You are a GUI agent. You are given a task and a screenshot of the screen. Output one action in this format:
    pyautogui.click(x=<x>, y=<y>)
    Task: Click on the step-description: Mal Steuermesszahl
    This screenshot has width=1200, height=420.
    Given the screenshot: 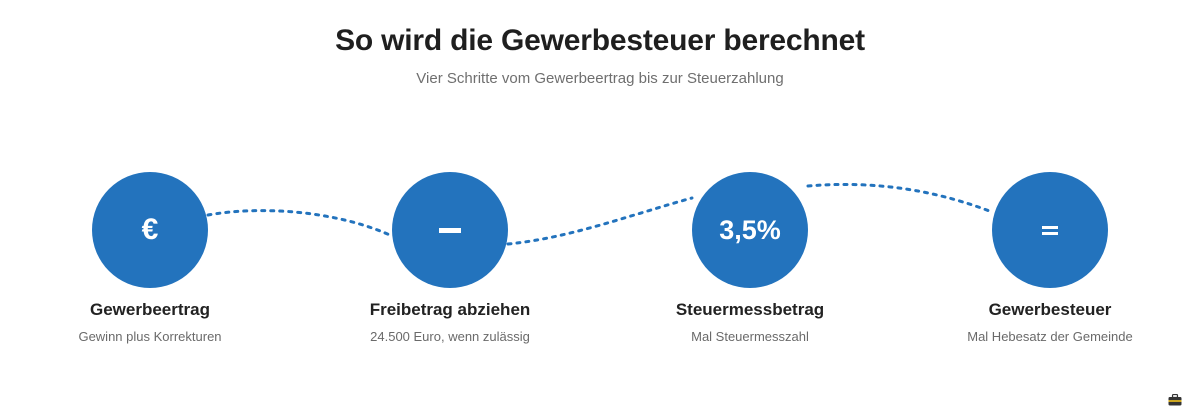 What is the action you would take?
    pyautogui.click(x=750, y=336)
    